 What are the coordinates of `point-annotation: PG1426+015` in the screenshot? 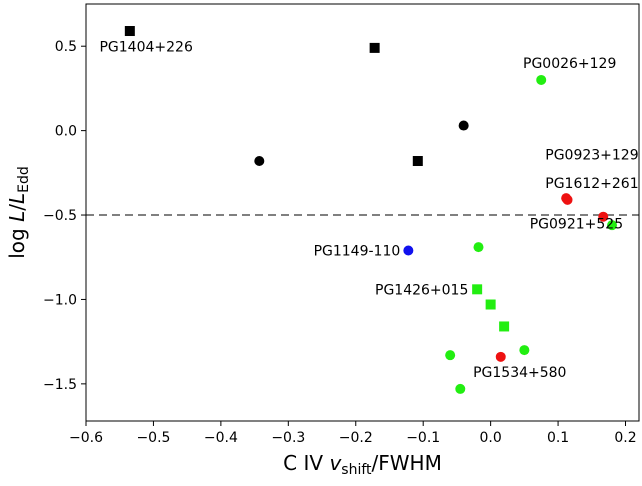 It's located at (421, 290).